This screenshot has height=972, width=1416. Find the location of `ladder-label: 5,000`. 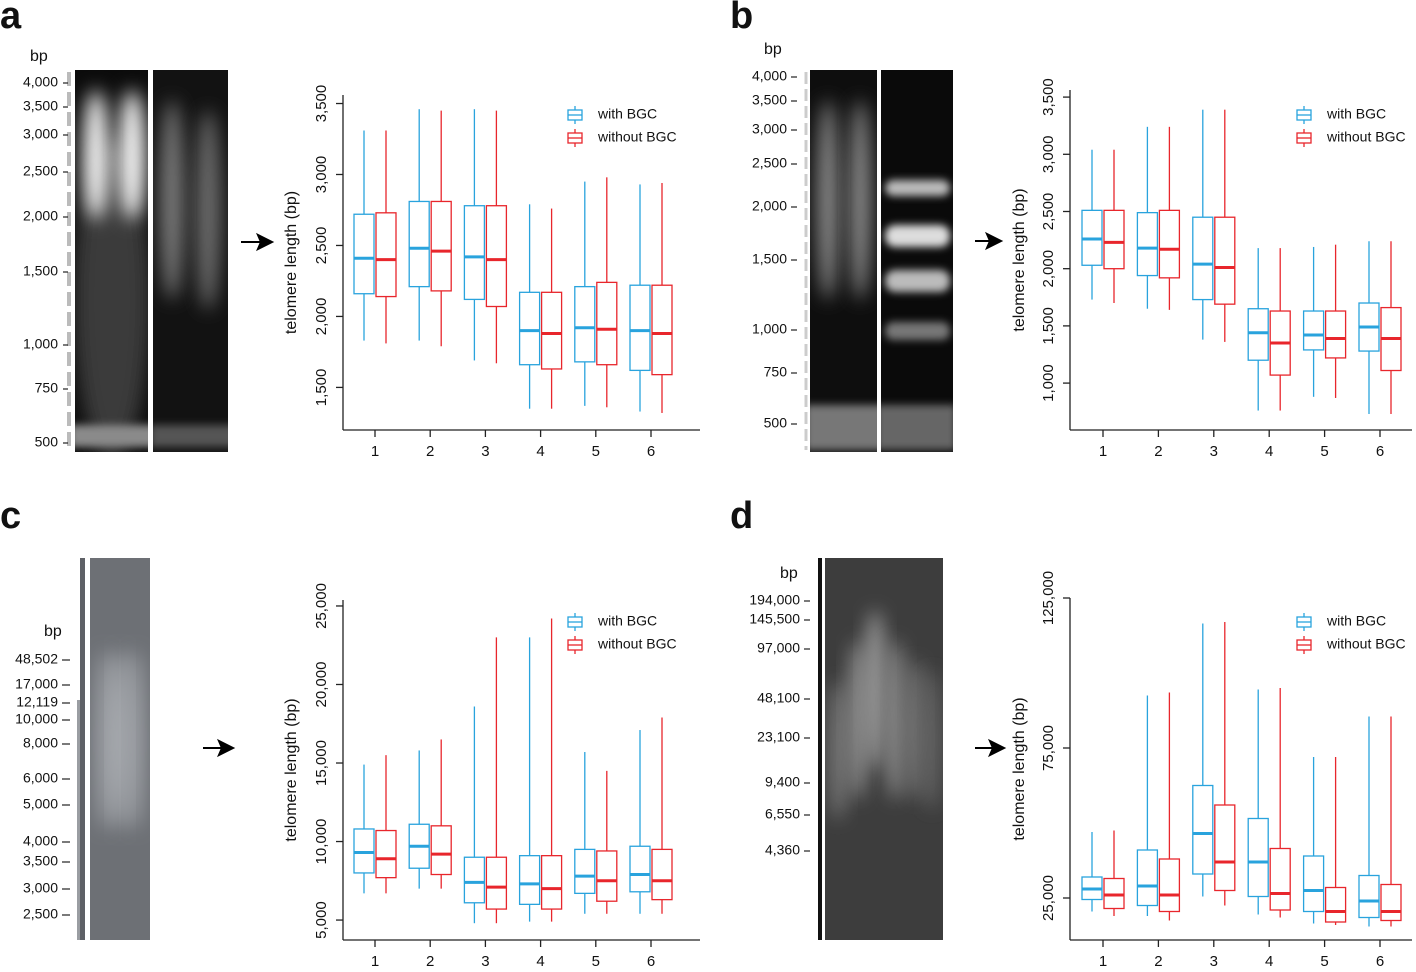

ladder-label: 5,000 is located at coordinates (40, 804).